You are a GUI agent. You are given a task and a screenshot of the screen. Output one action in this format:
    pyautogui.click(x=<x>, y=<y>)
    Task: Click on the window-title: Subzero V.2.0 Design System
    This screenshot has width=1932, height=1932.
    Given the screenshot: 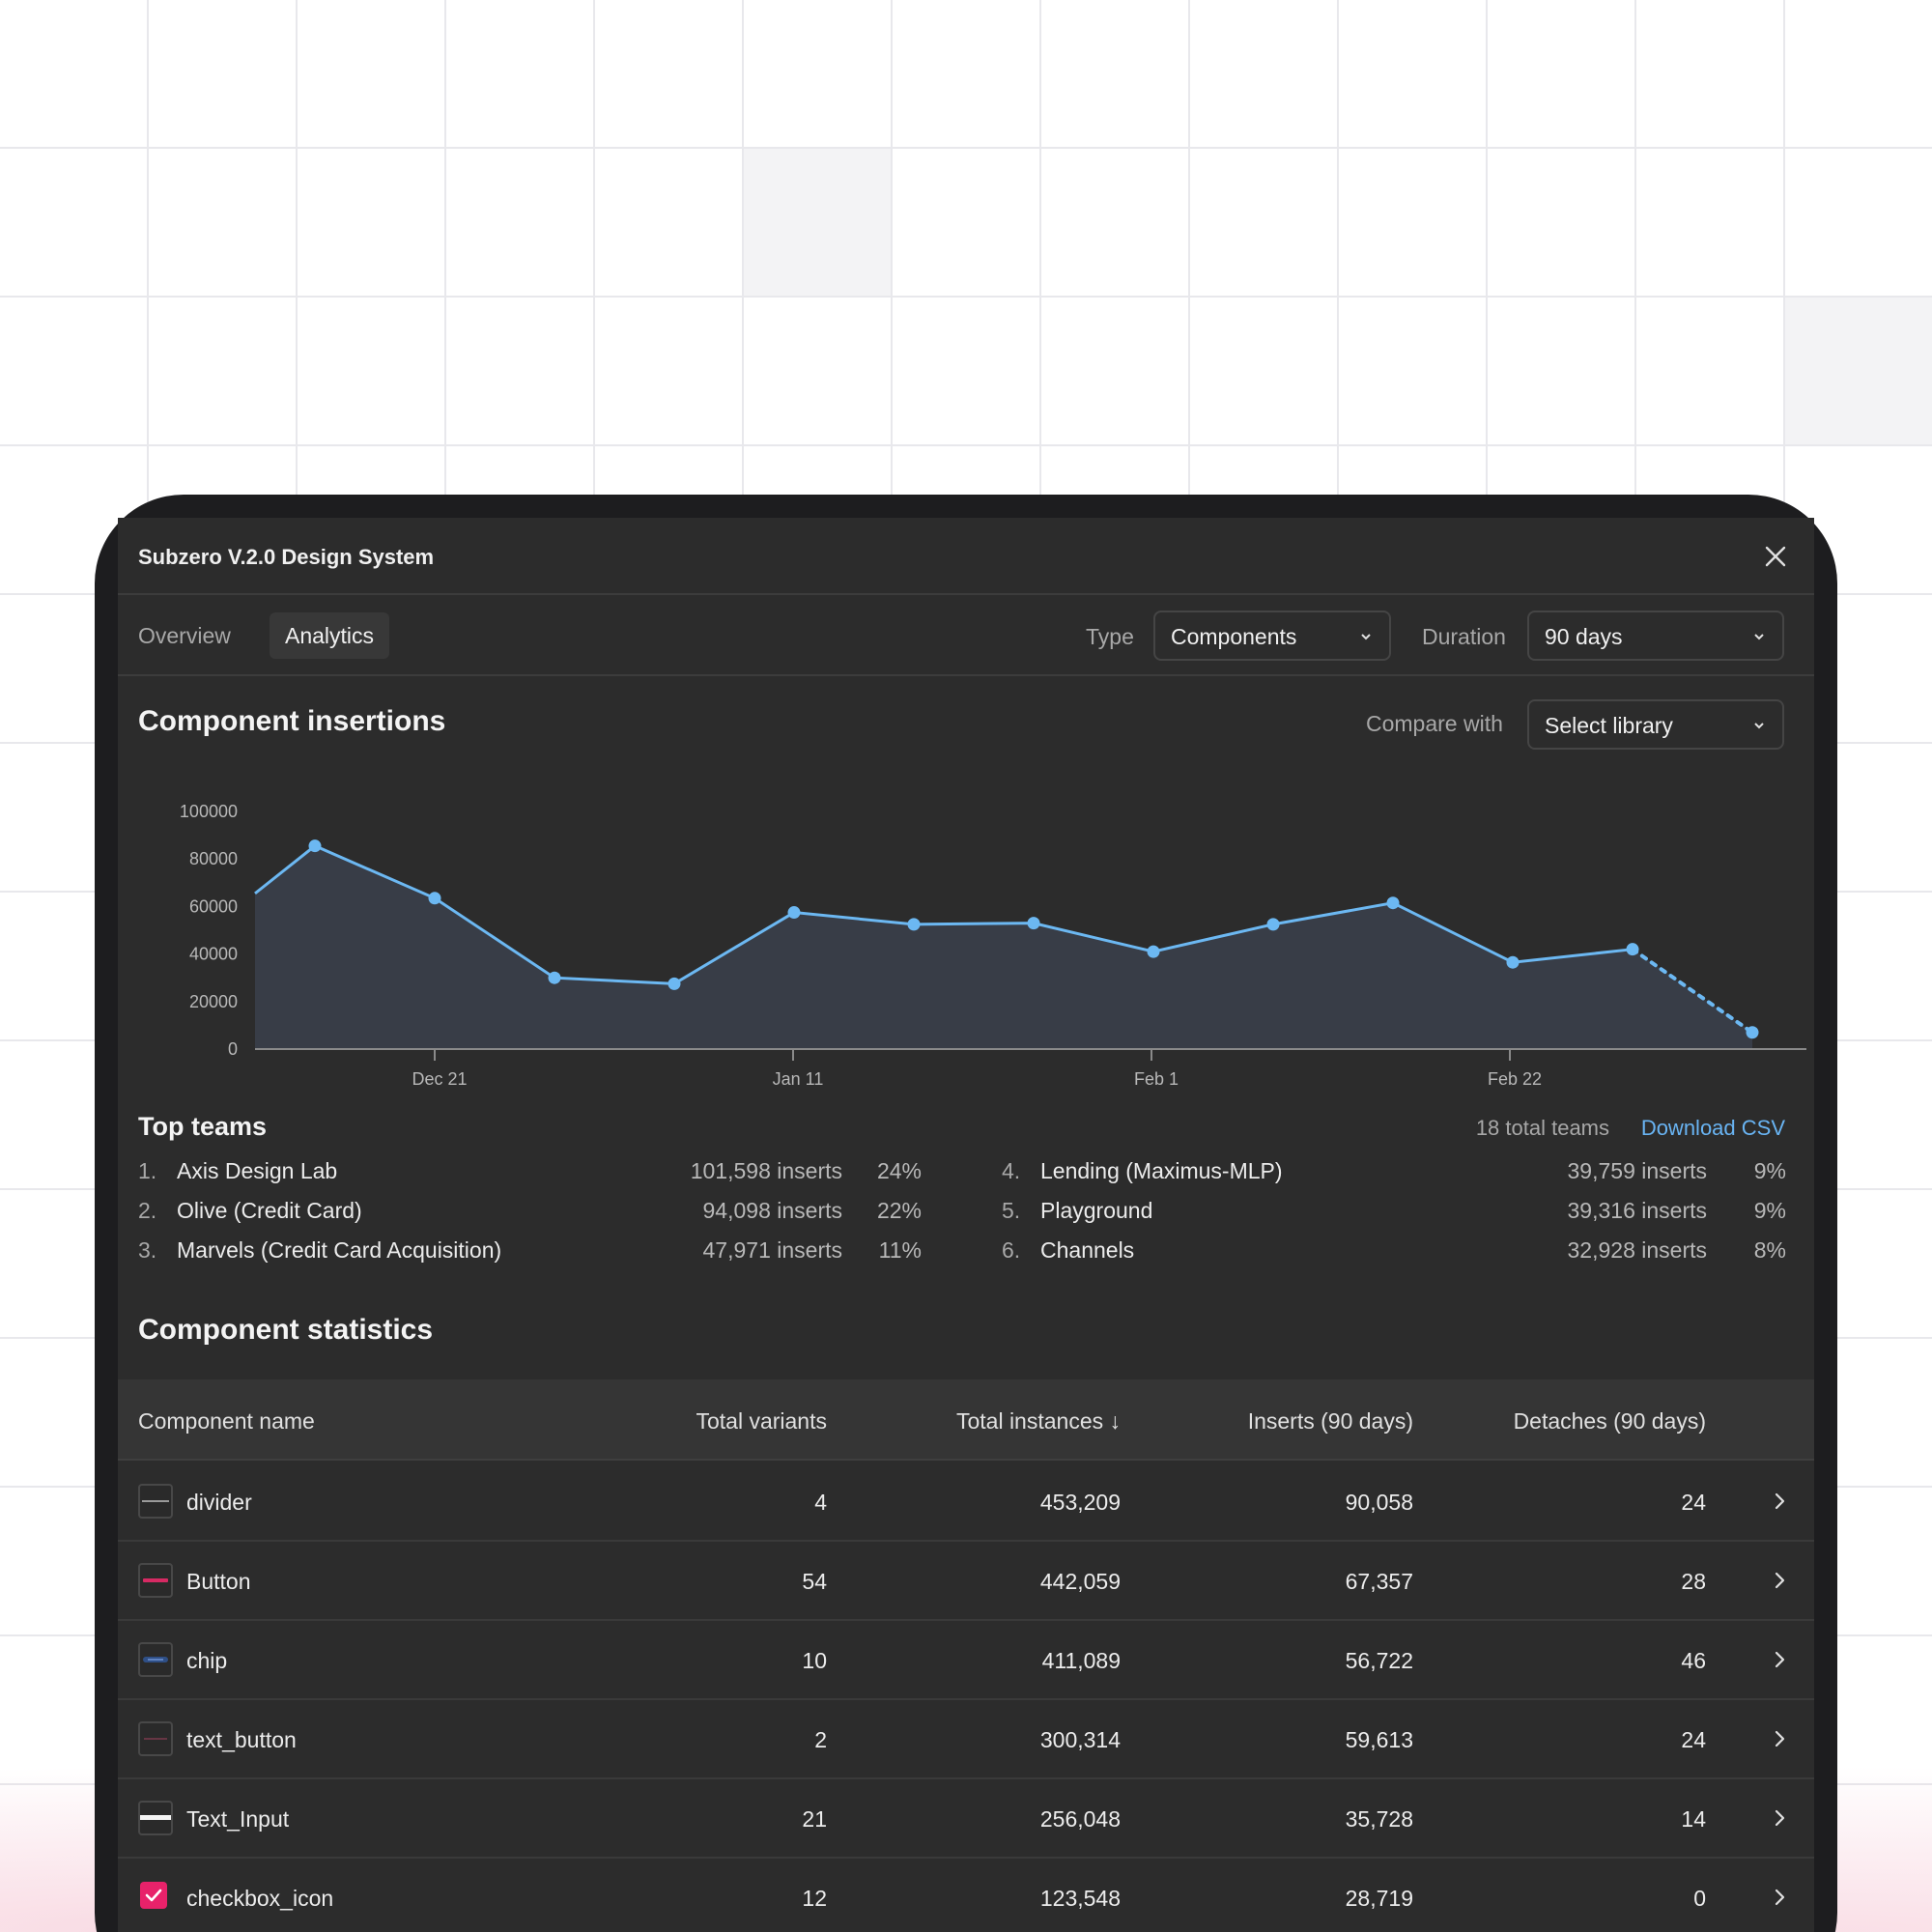 What is the action you would take?
    pyautogui.click(x=286, y=557)
    